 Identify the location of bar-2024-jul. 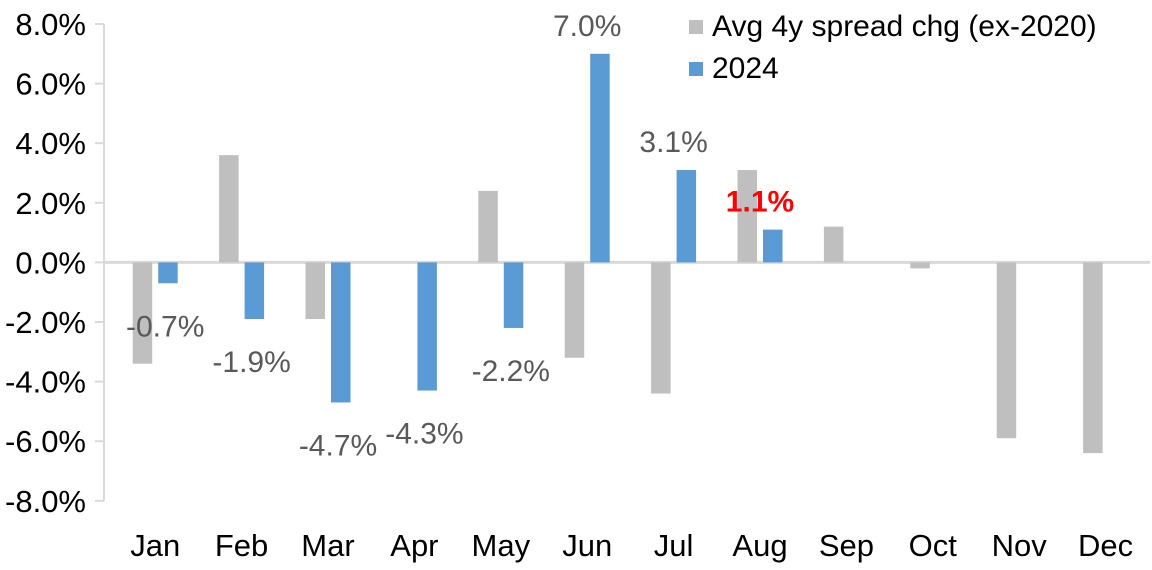
(686, 216).